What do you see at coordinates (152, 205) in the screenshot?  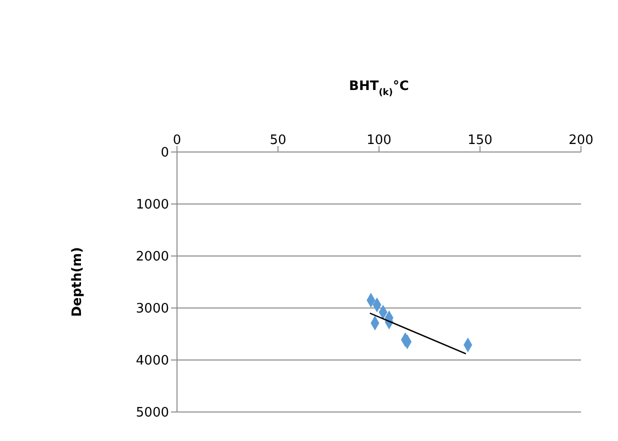 I see `y-tick-label: 1000` at bounding box center [152, 205].